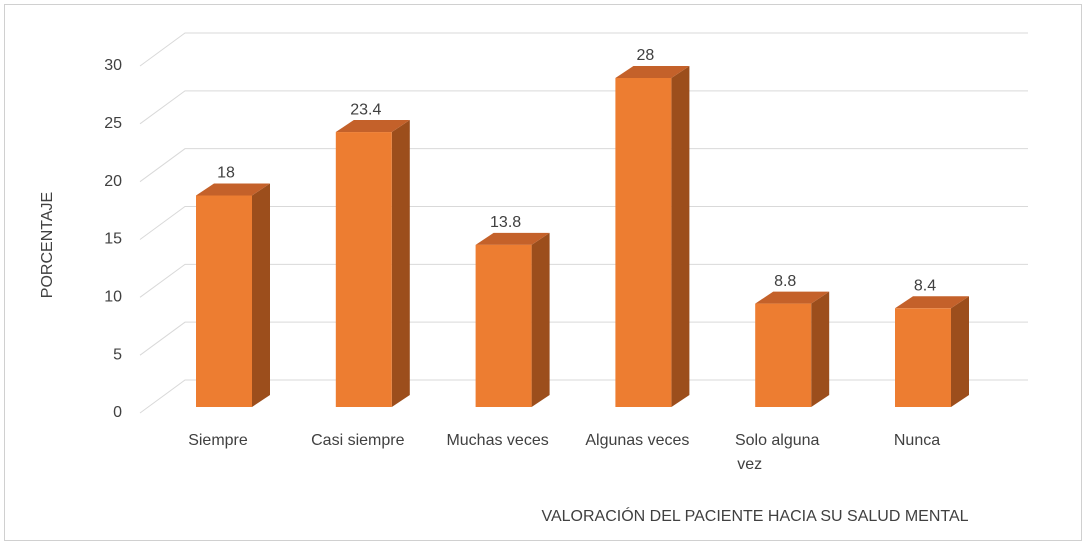 This screenshot has width=1086, height=545. Describe the element at coordinates (637, 440) in the screenshot. I see `x-tick-label: Algunas veces` at that location.